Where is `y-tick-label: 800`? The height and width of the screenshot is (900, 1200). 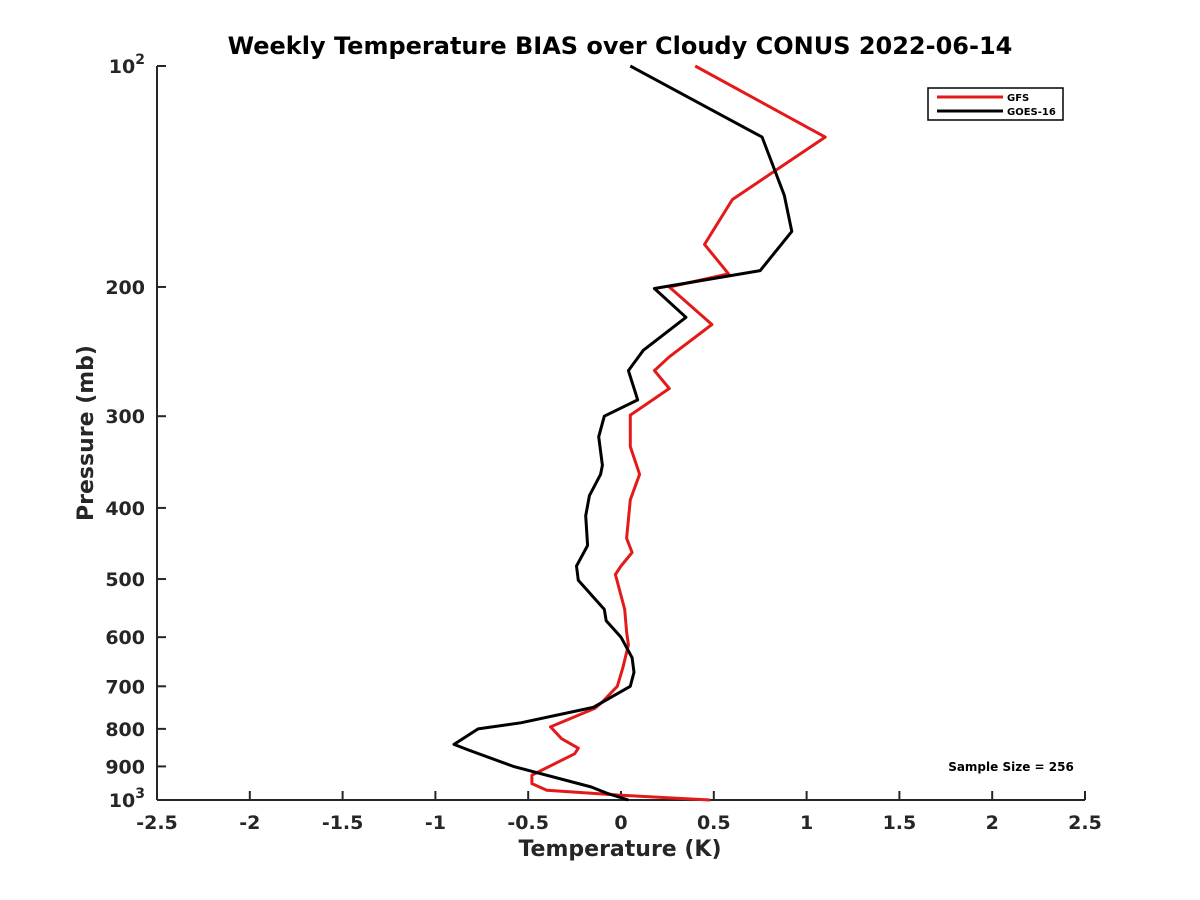 y-tick-label: 800 is located at coordinates (125, 730).